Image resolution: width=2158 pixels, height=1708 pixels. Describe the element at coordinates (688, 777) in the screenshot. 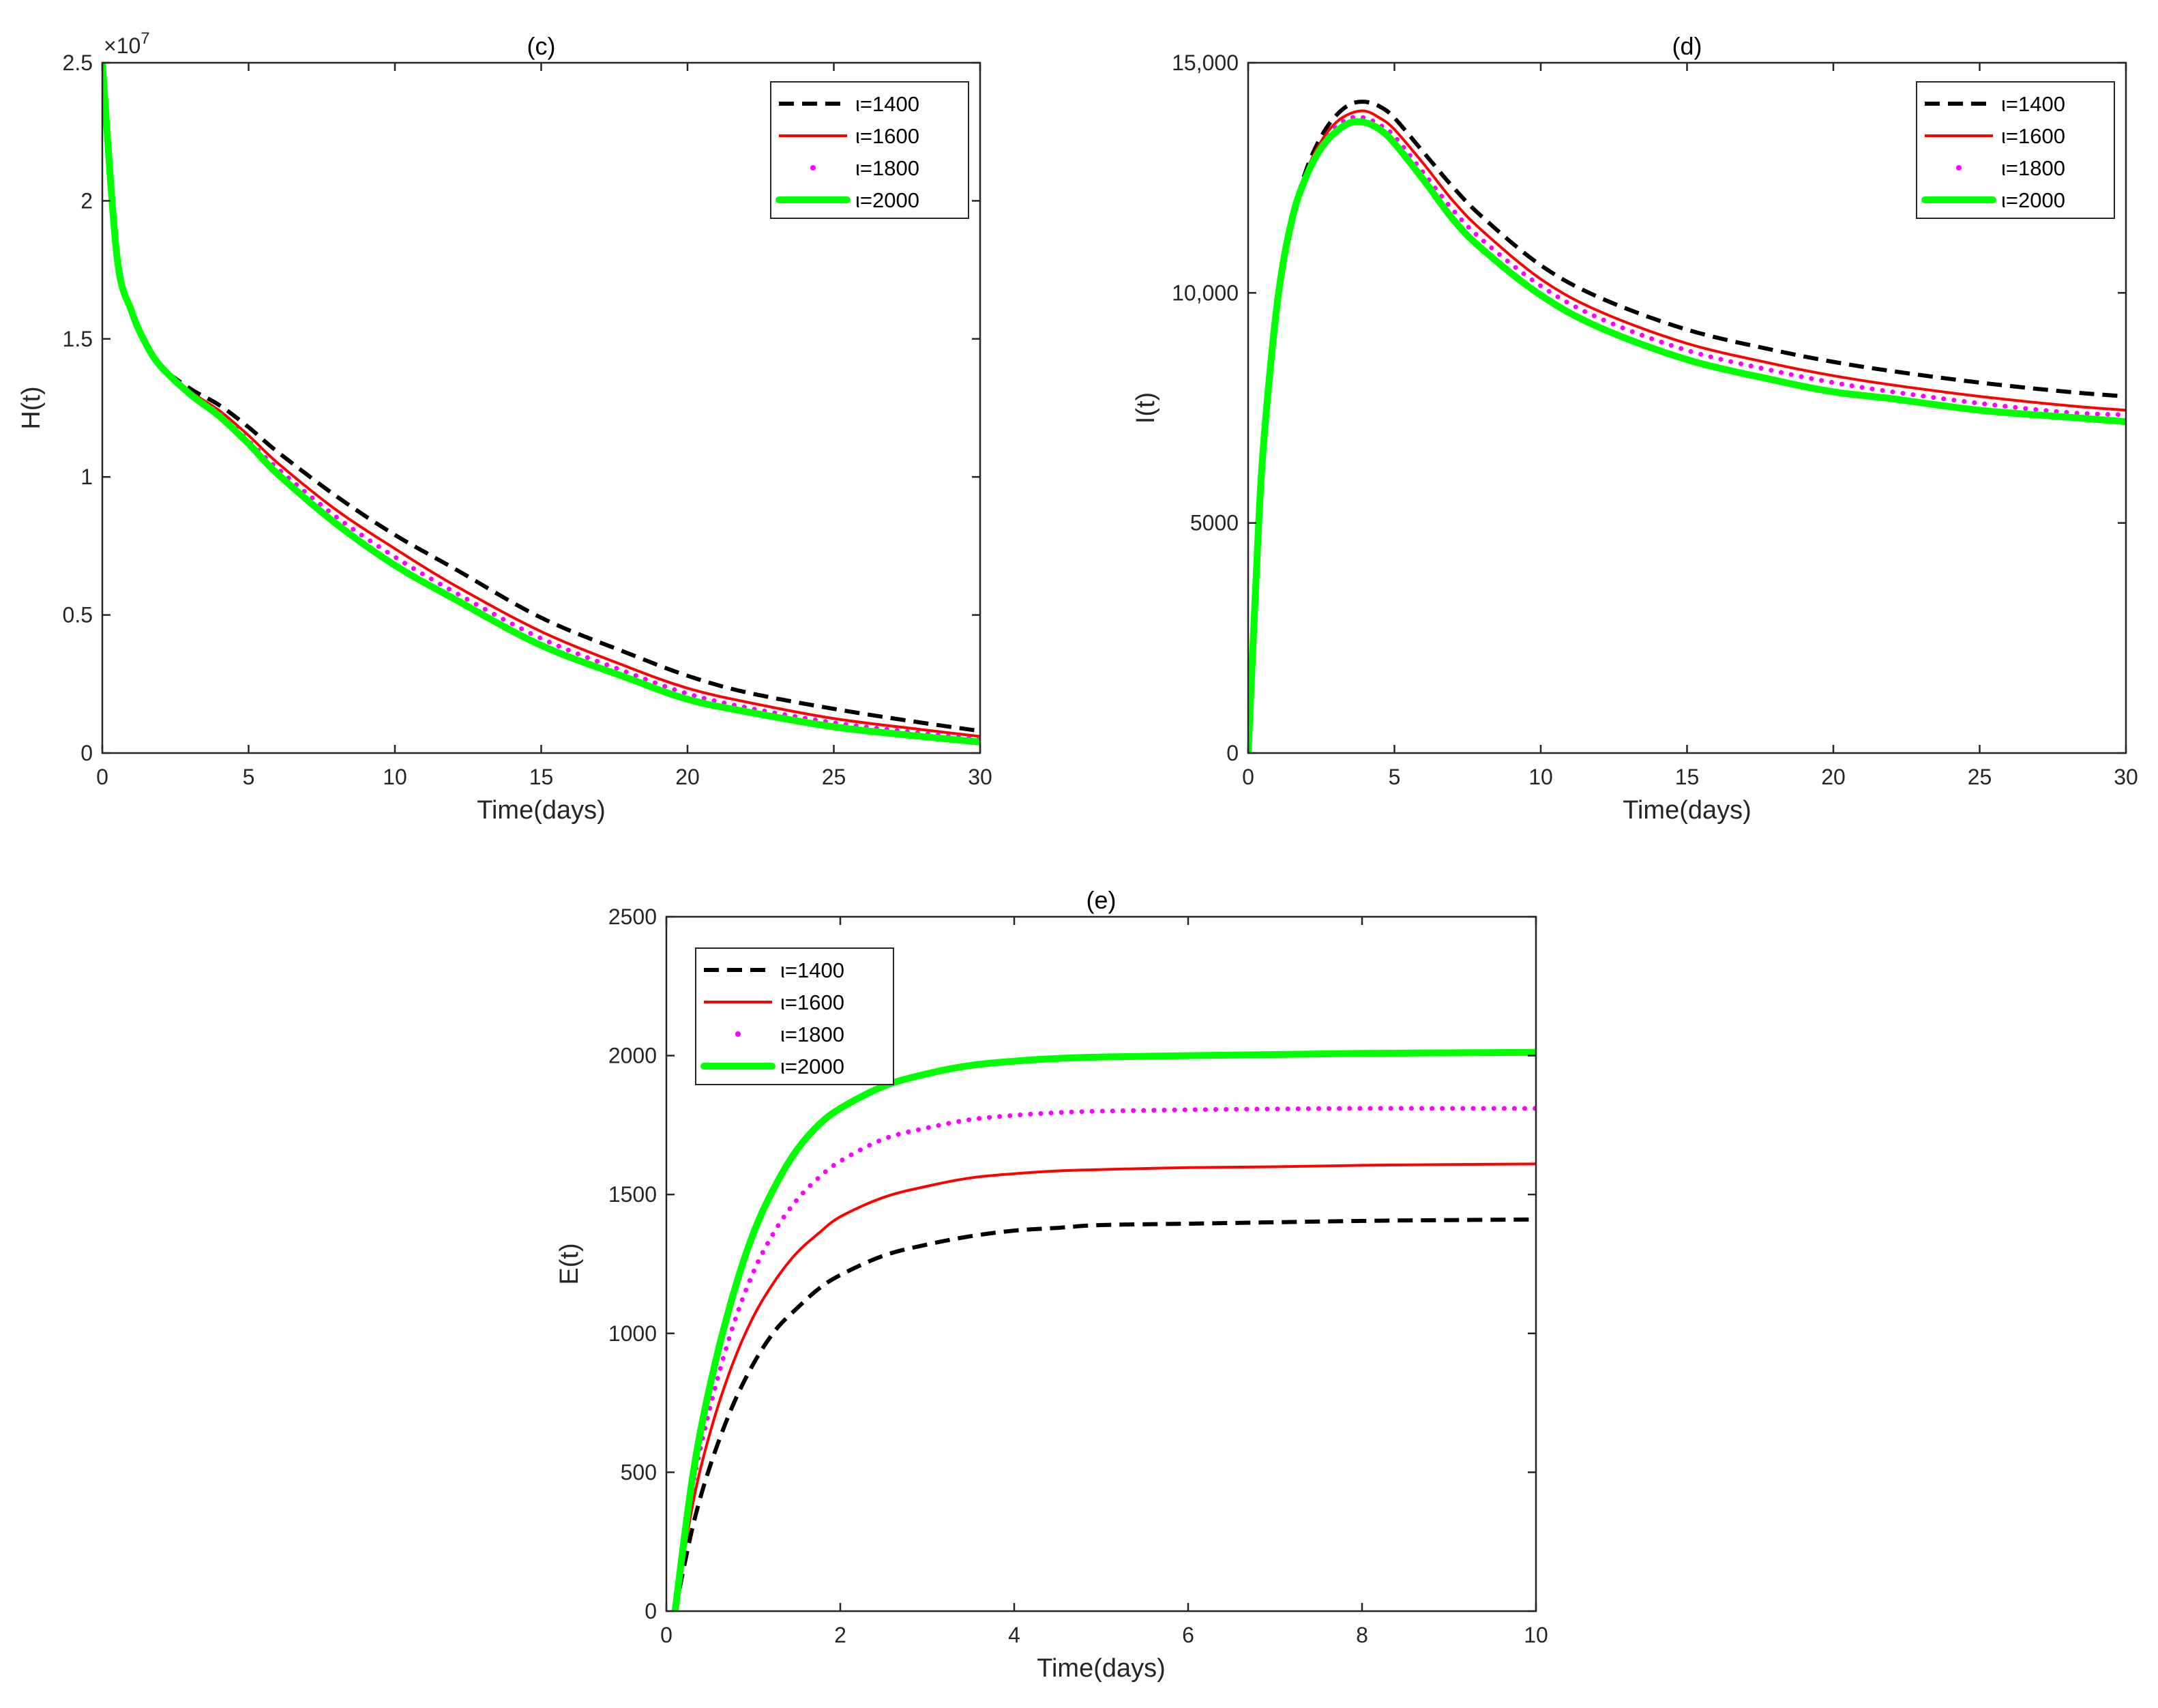

I see `panel-c-x-tick-label: 20` at that location.